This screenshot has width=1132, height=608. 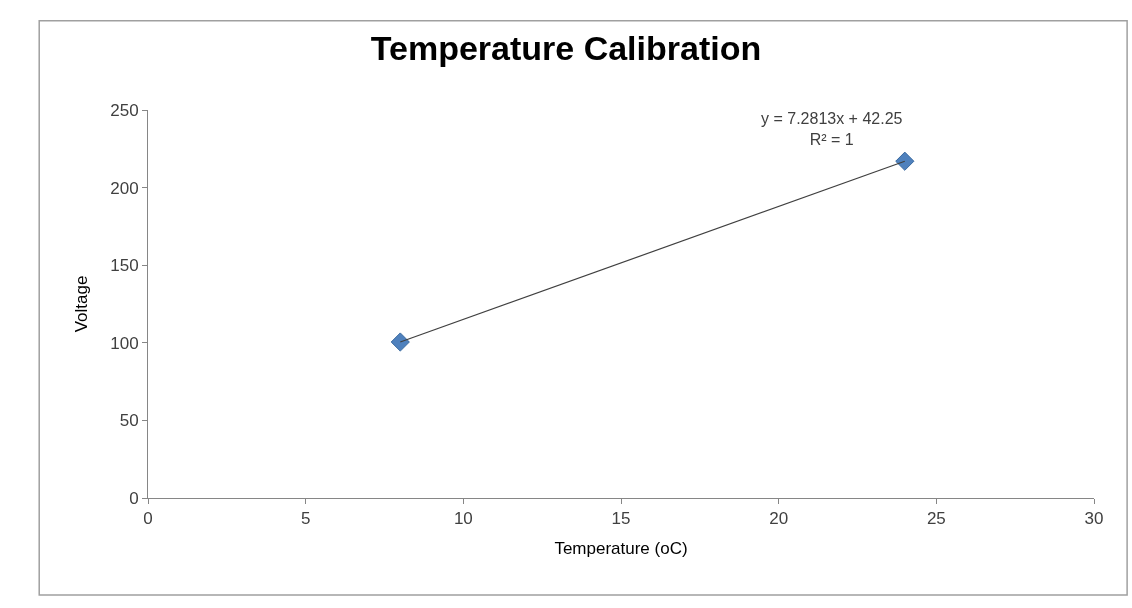 What do you see at coordinates (936, 519) in the screenshot?
I see `x-tick-label: 25` at bounding box center [936, 519].